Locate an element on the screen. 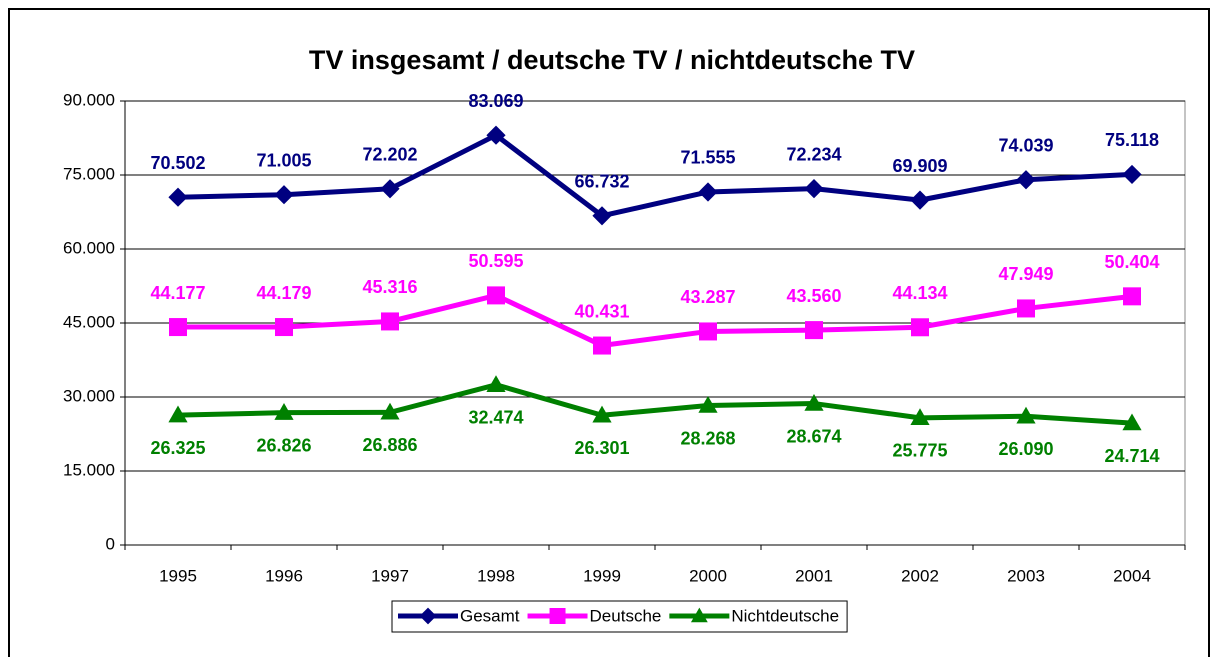 This screenshot has height=657, width=1218. value-label: 44.177 is located at coordinates (177, 293).